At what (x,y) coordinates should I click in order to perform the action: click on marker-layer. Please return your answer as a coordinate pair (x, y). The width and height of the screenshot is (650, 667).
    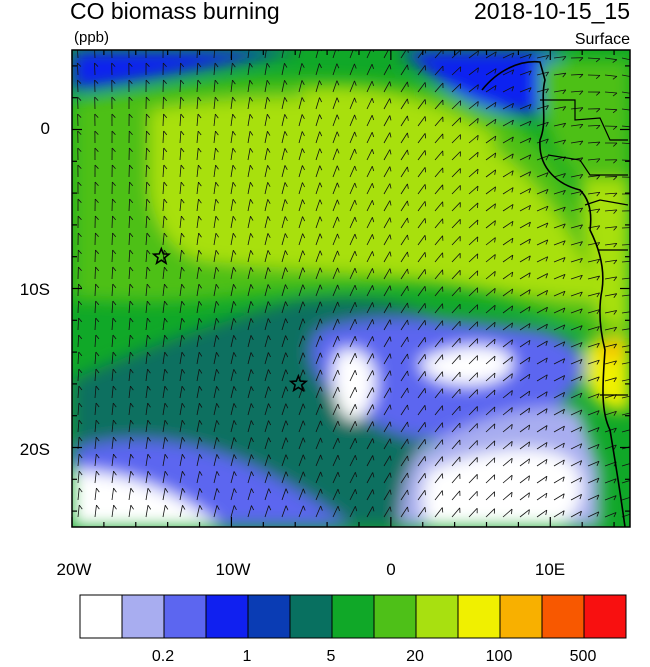
    Looking at the image, I should click on (230, 319).